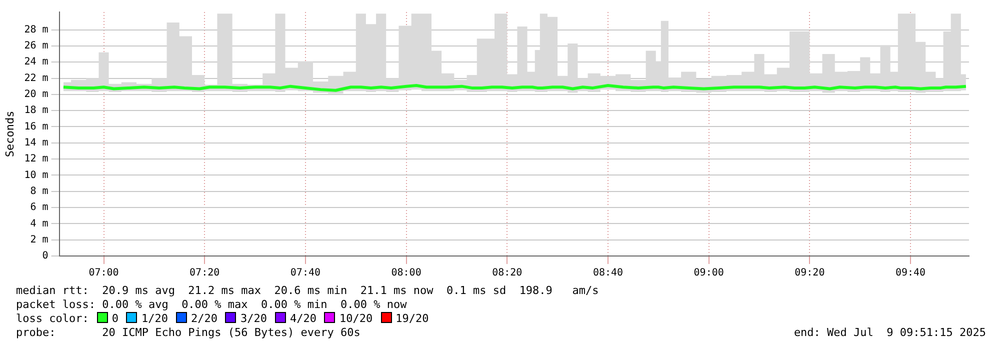 This screenshot has width=997, height=347. Describe the element at coordinates (303, 318) in the screenshot. I see `legend-label: 4/20` at that location.